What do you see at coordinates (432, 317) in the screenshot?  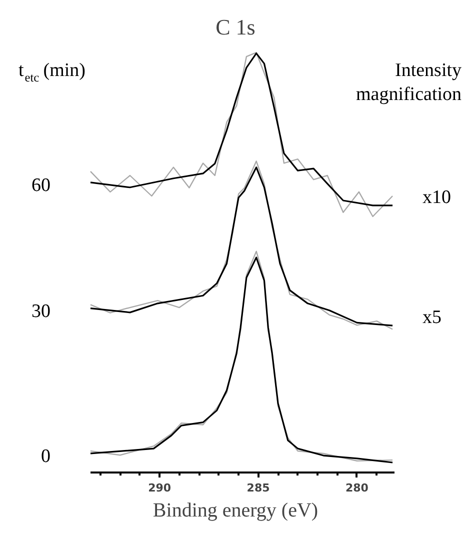 I see `annotation: x5` at bounding box center [432, 317].